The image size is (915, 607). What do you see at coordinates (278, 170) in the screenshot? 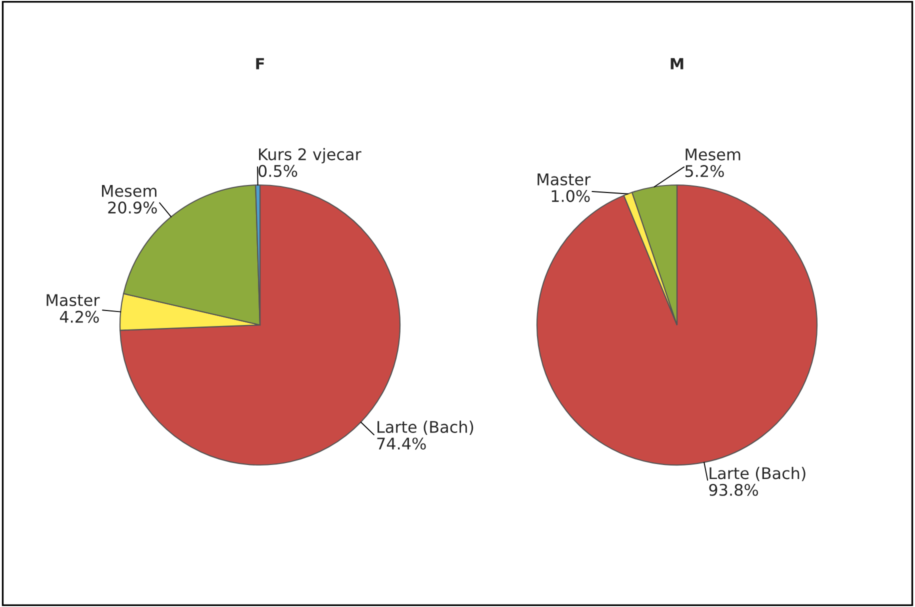
I see `data-label: 0.5%` at bounding box center [278, 170].